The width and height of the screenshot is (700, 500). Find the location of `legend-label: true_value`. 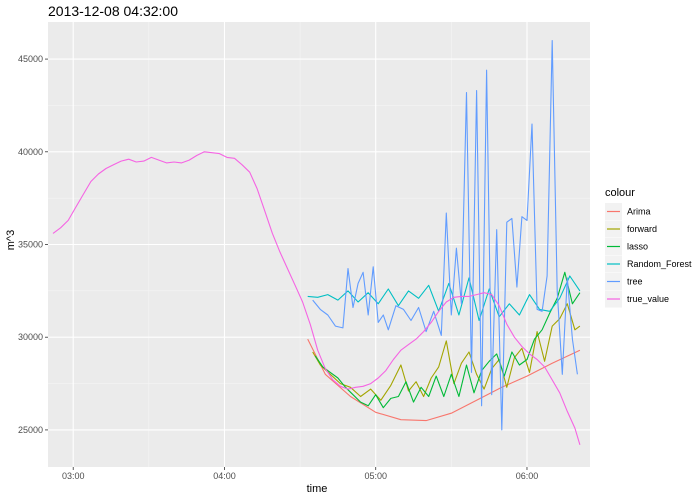

legend-label: true_value is located at coordinates (648, 299).